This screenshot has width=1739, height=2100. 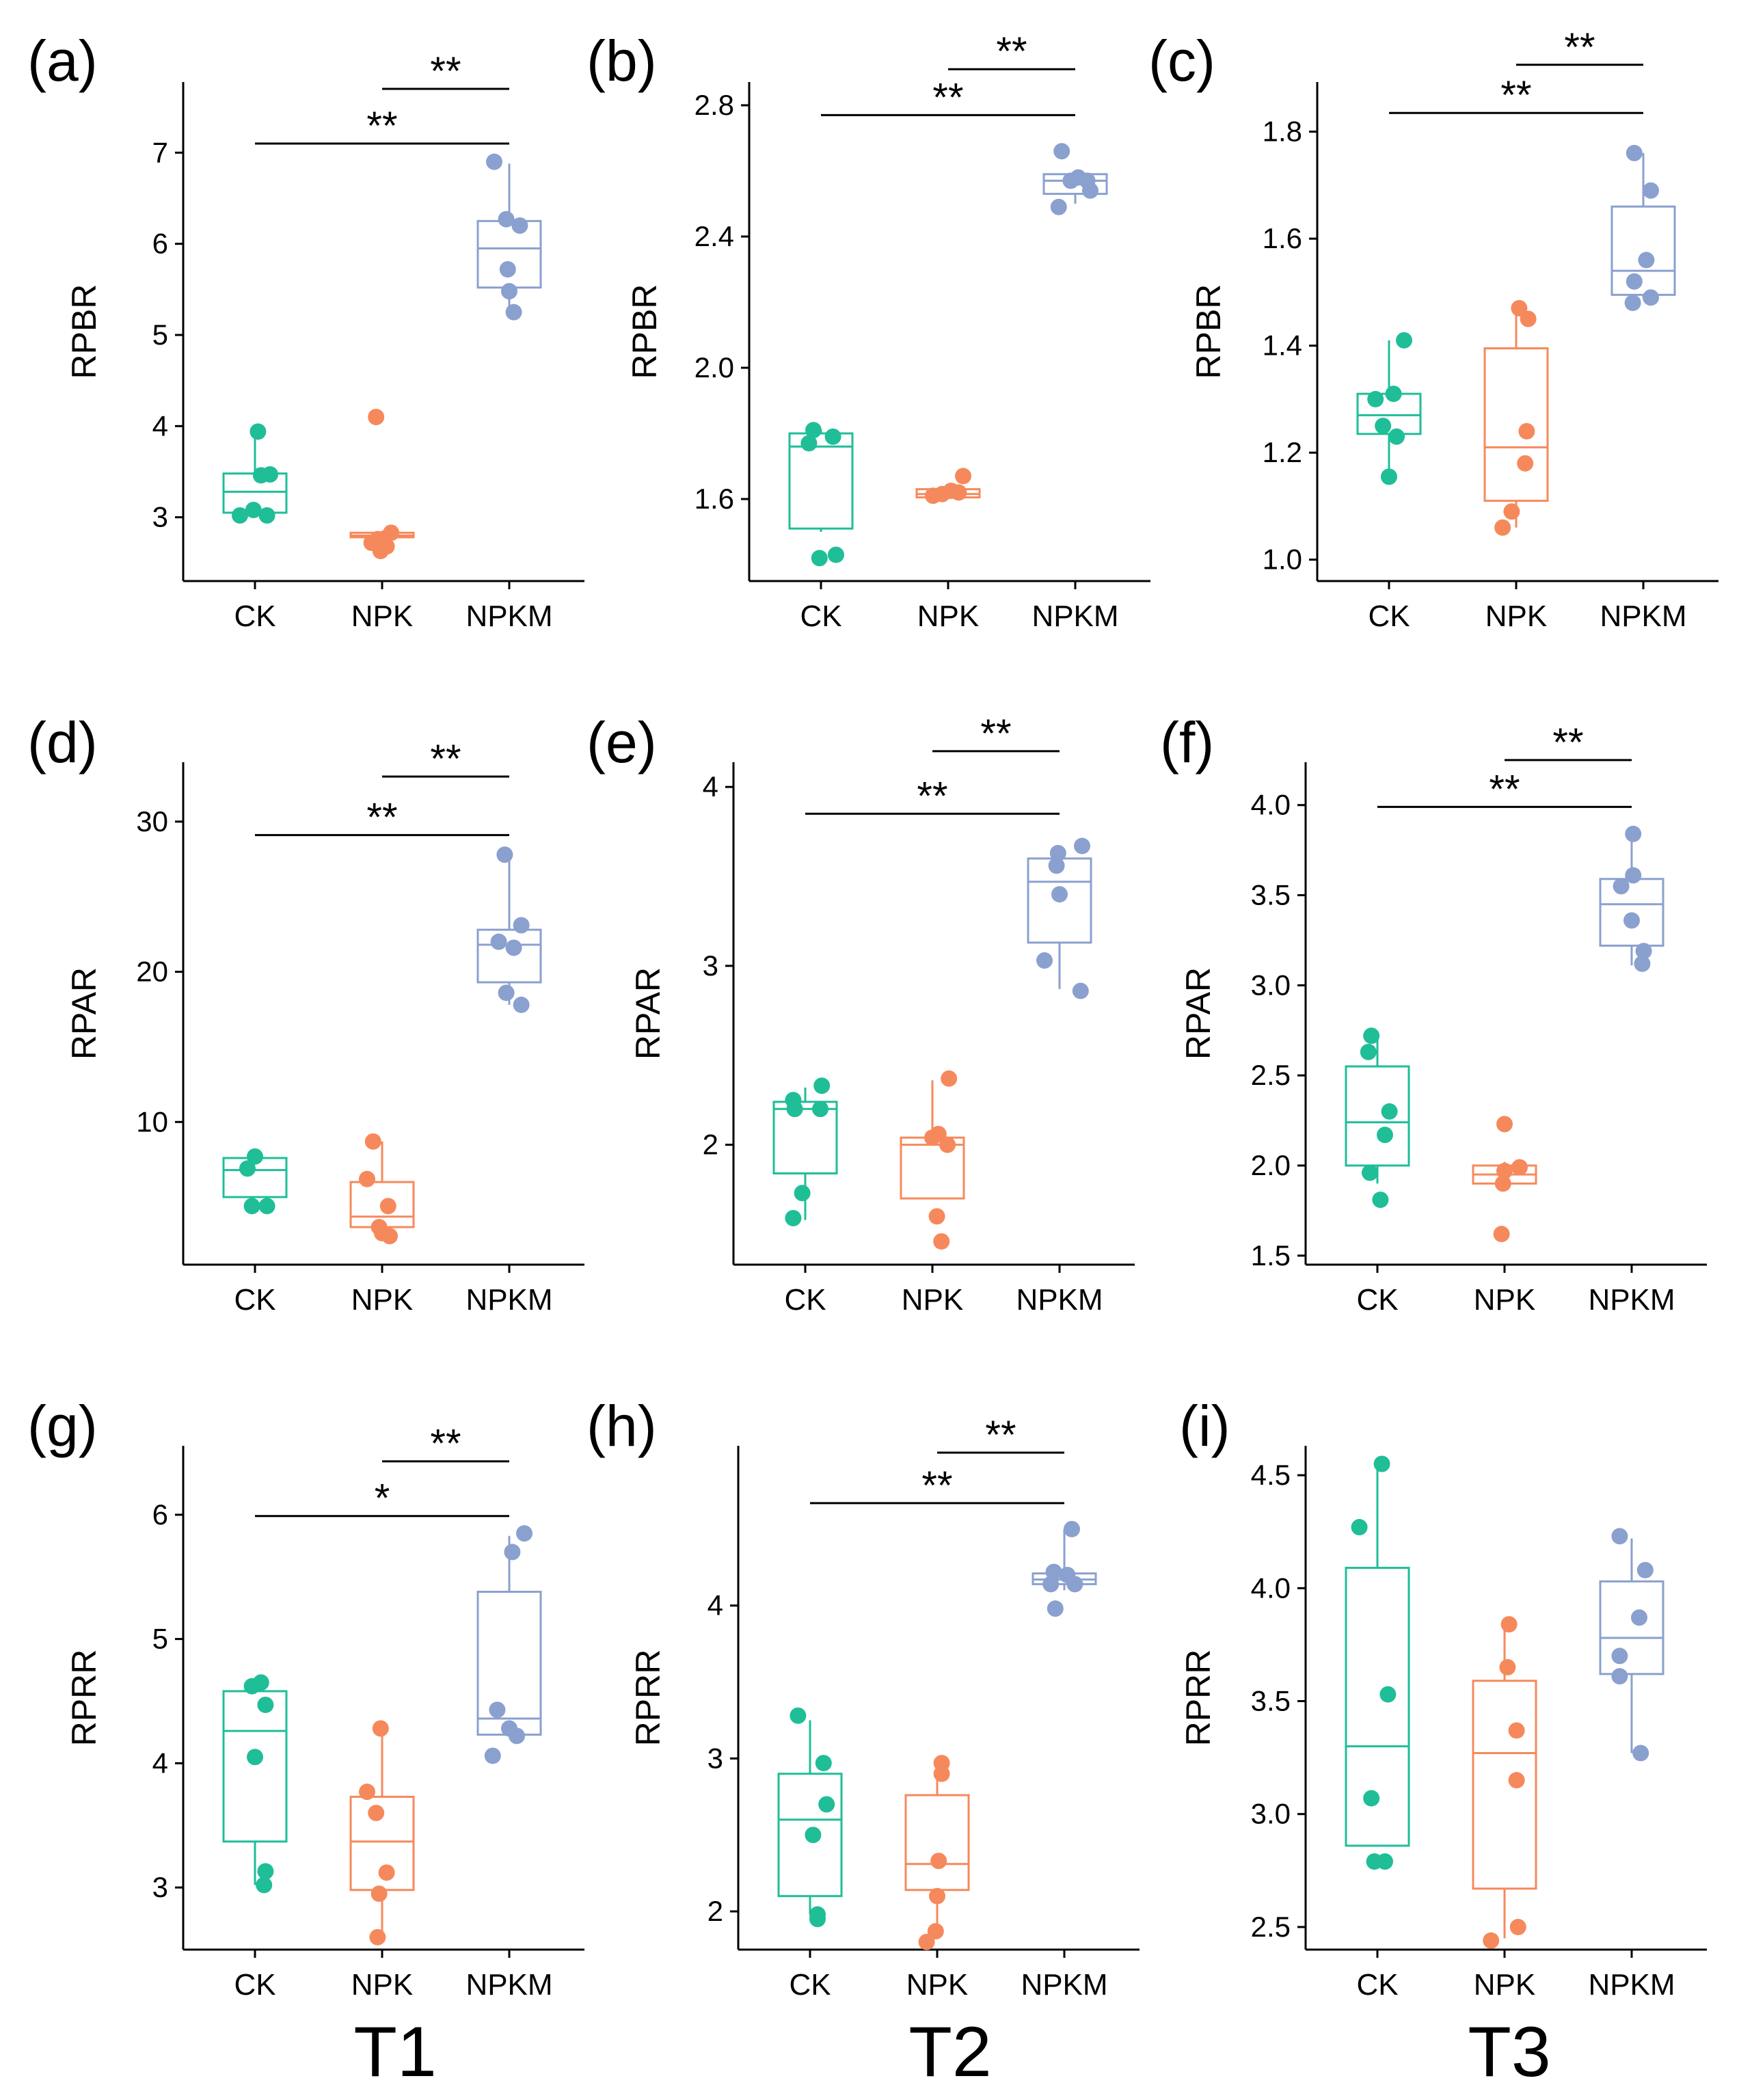 I want to click on panel-b: 1.6 2.0 2.4 2.8 CK NPK NPKM RPBR (b) ** **, so click(x=868, y=331).